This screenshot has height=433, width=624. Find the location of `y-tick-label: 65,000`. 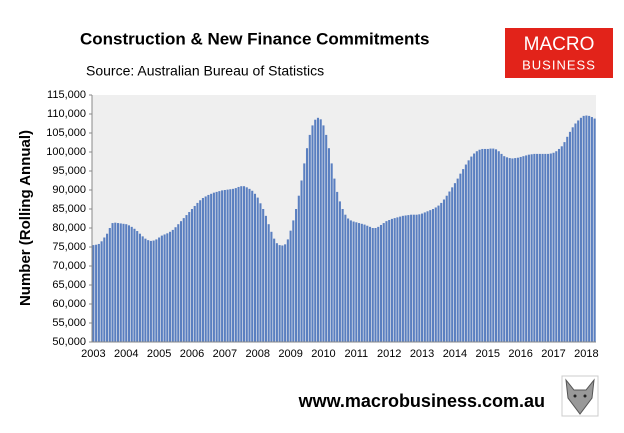

y-tick-label: 65,000 is located at coordinates (69, 285).